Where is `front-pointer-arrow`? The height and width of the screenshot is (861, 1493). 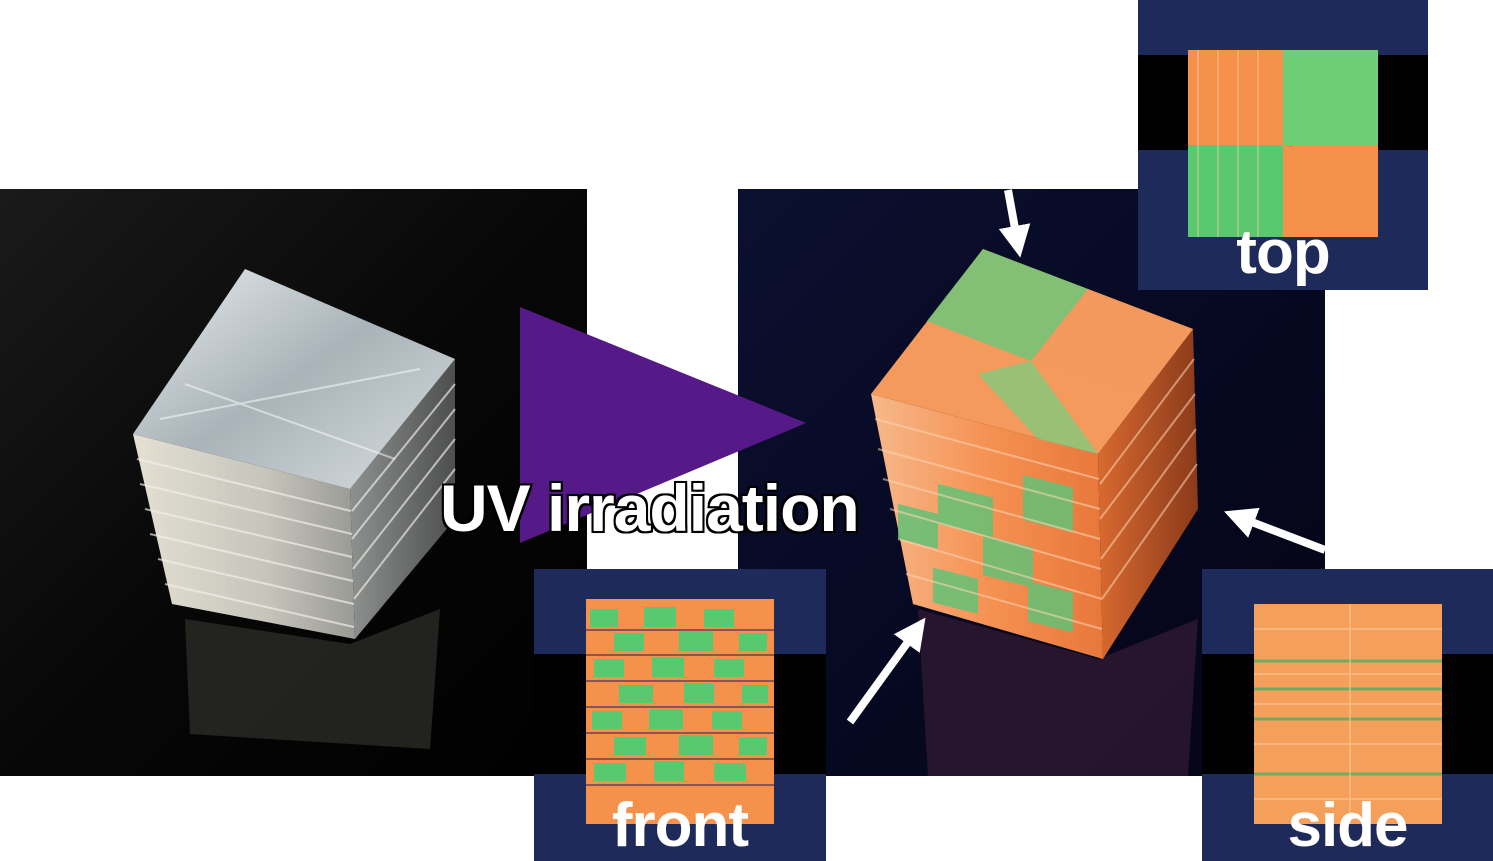
front-pointer-arrow is located at coordinates (886, 671).